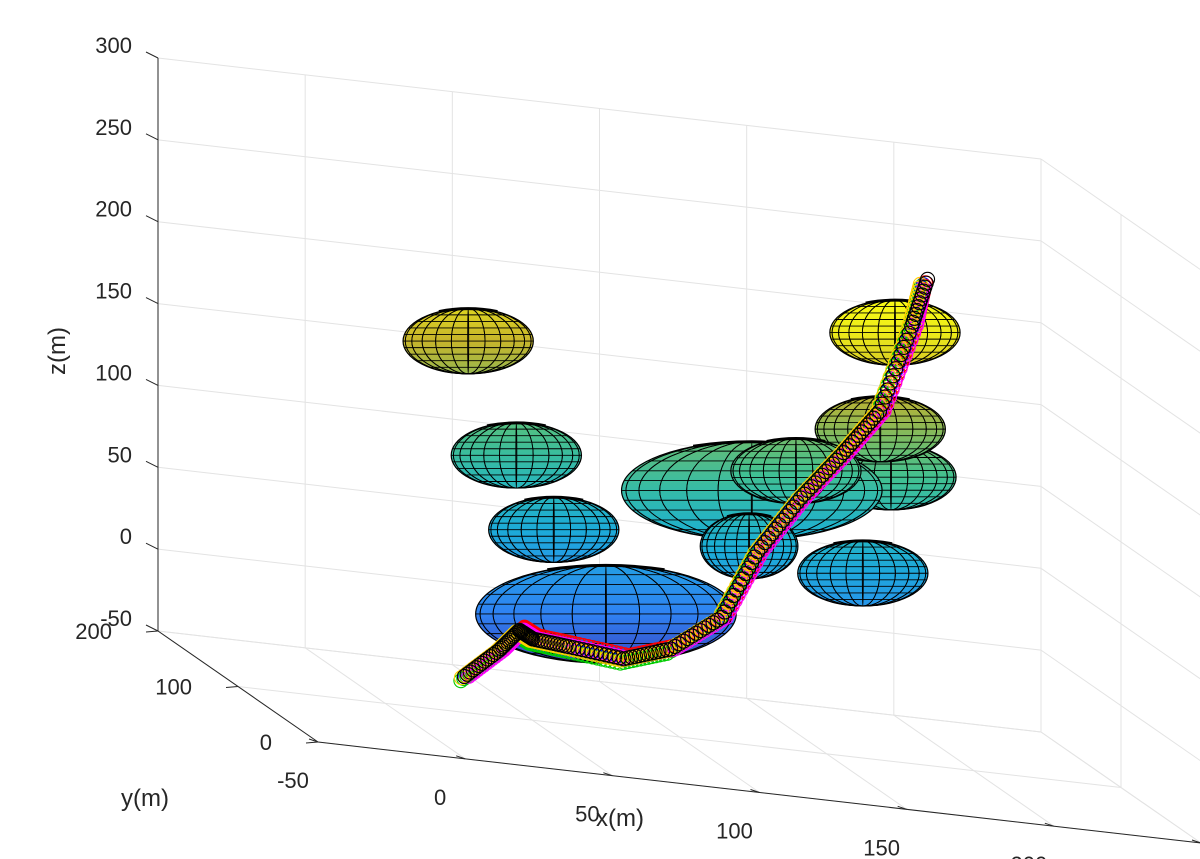  Describe the element at coordinates (57, 351) in the screenshot. I see `z-axis-label: z(m)` at that location.